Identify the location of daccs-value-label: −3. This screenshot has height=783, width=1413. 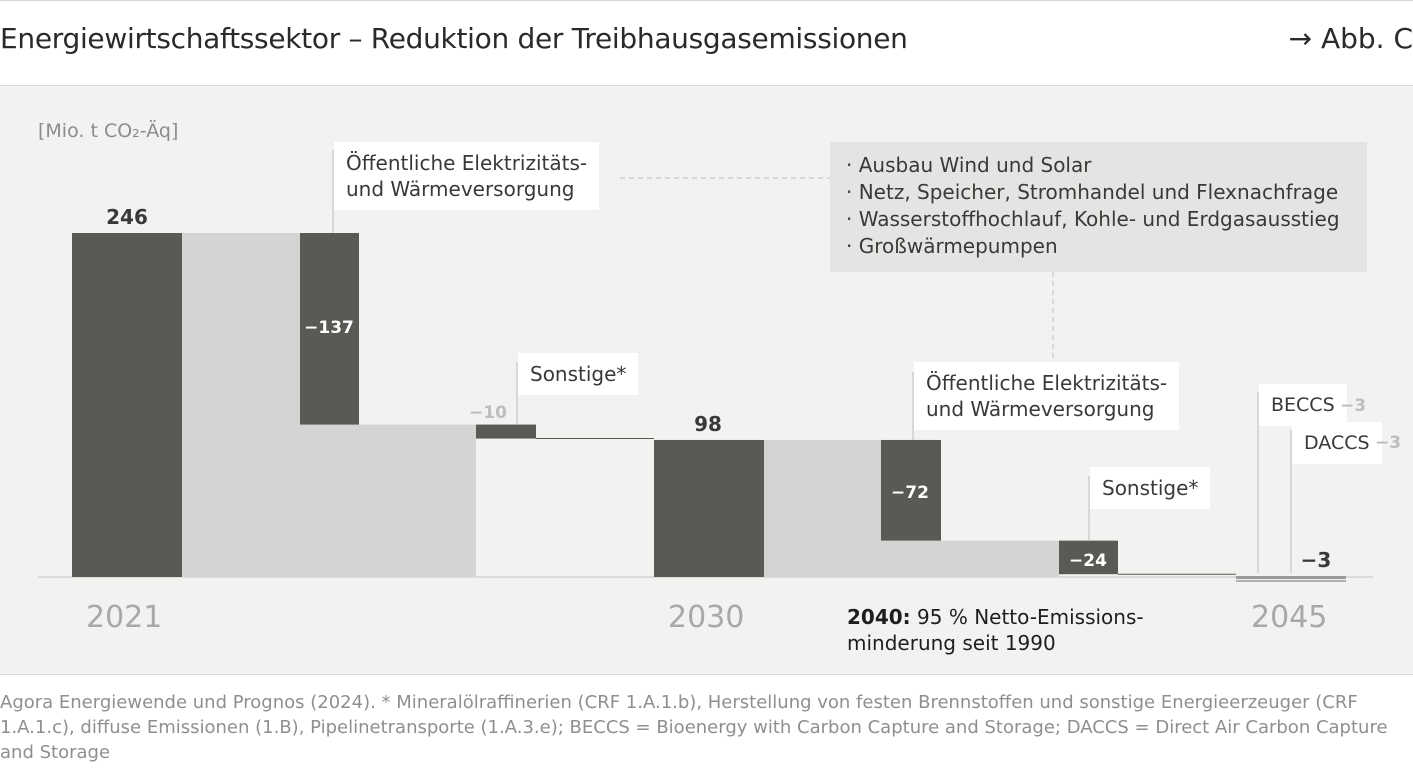
(1388, 443).